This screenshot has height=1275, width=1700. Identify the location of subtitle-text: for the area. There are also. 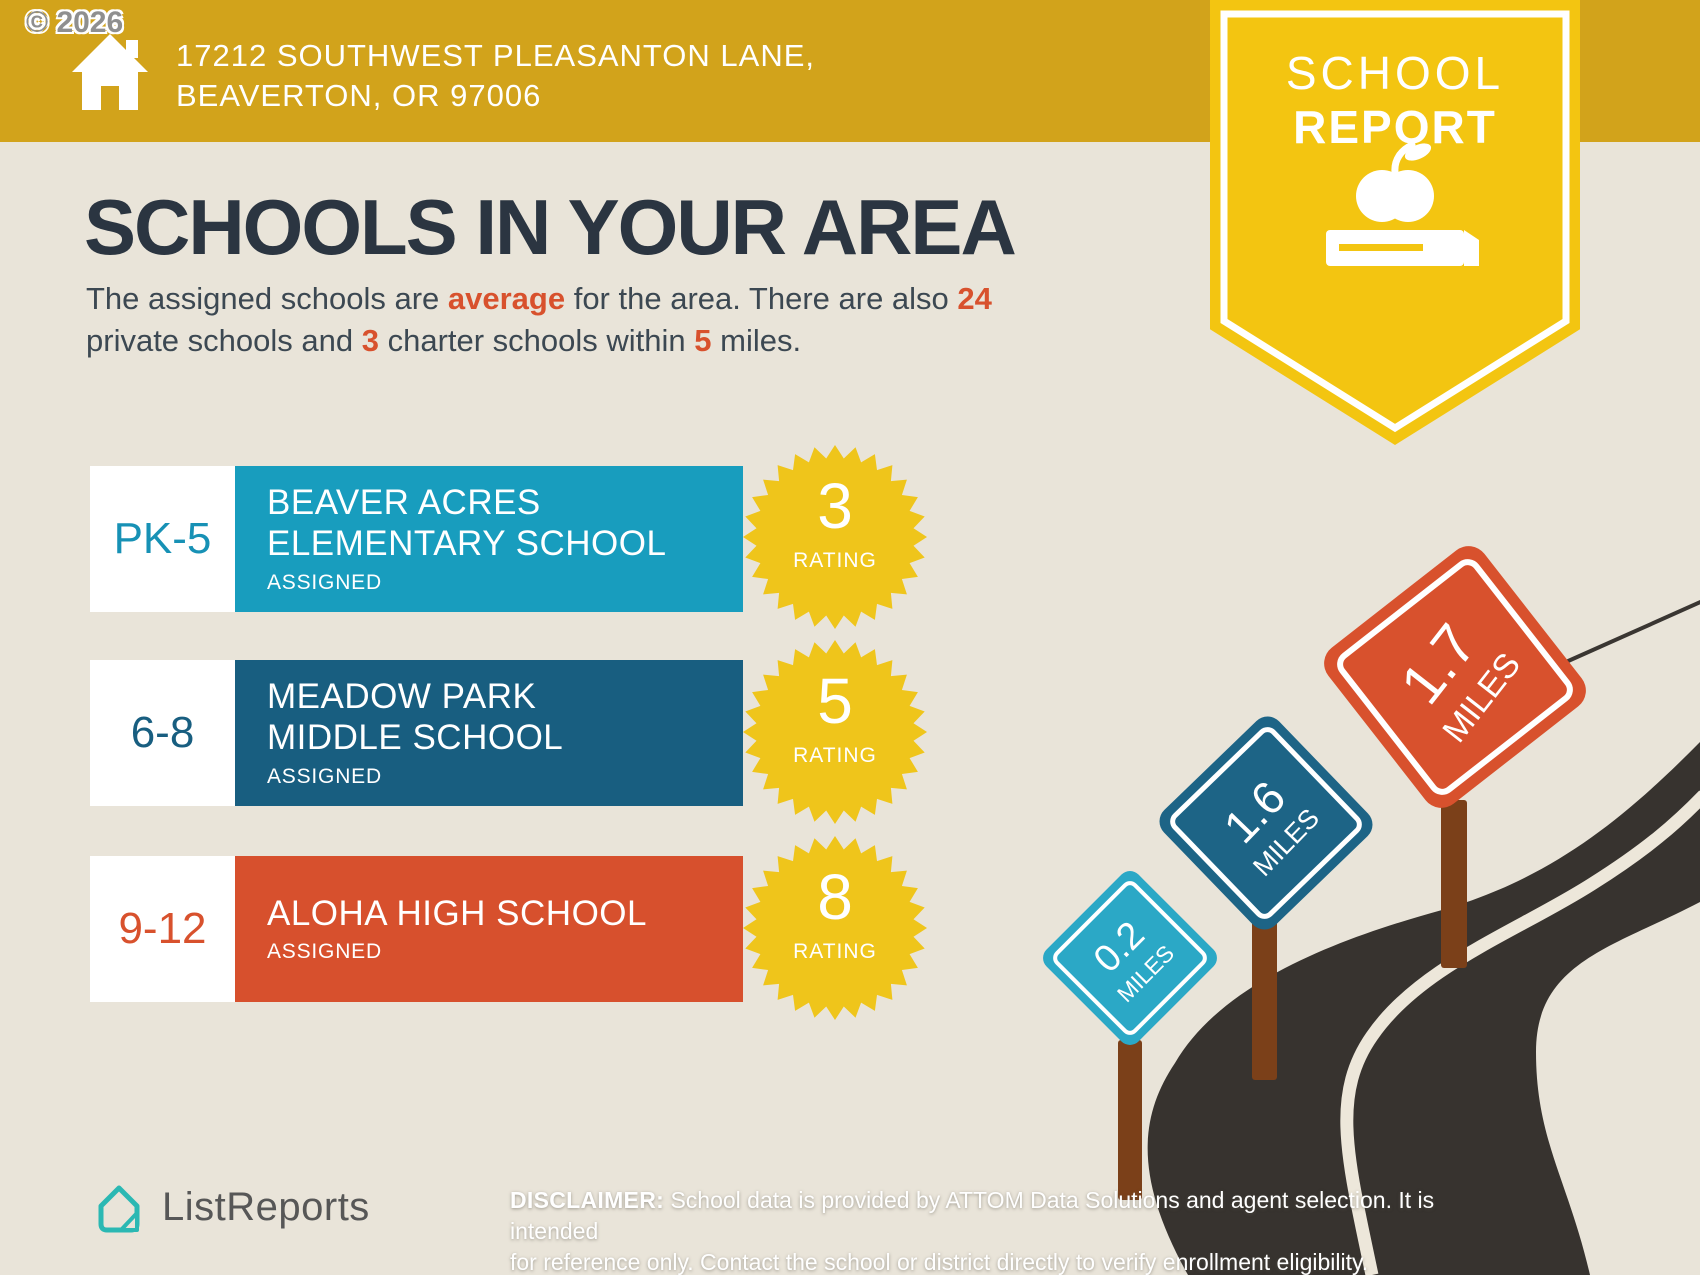
(761, 298).